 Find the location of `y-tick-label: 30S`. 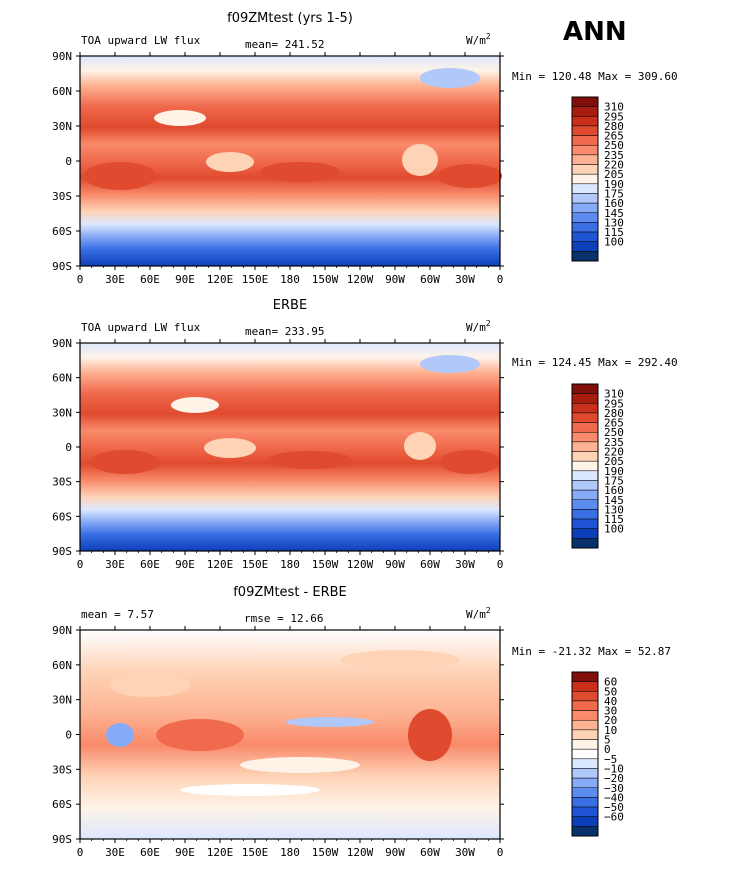

y-tick-label: 30S is located at coordinates (62, 196).